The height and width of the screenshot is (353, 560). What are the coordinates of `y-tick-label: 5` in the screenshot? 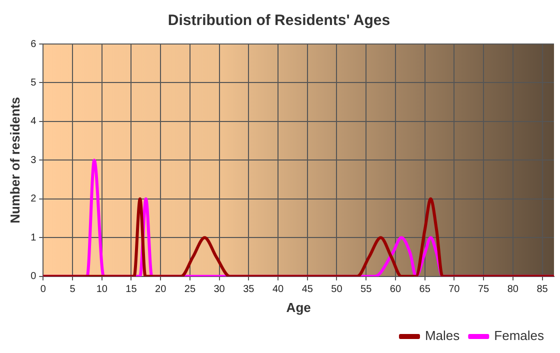 It's located at (33, 82).